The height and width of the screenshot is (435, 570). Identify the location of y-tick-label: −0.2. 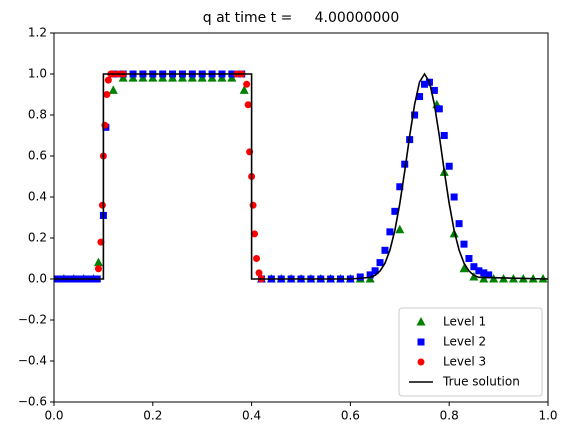
(32, 320).